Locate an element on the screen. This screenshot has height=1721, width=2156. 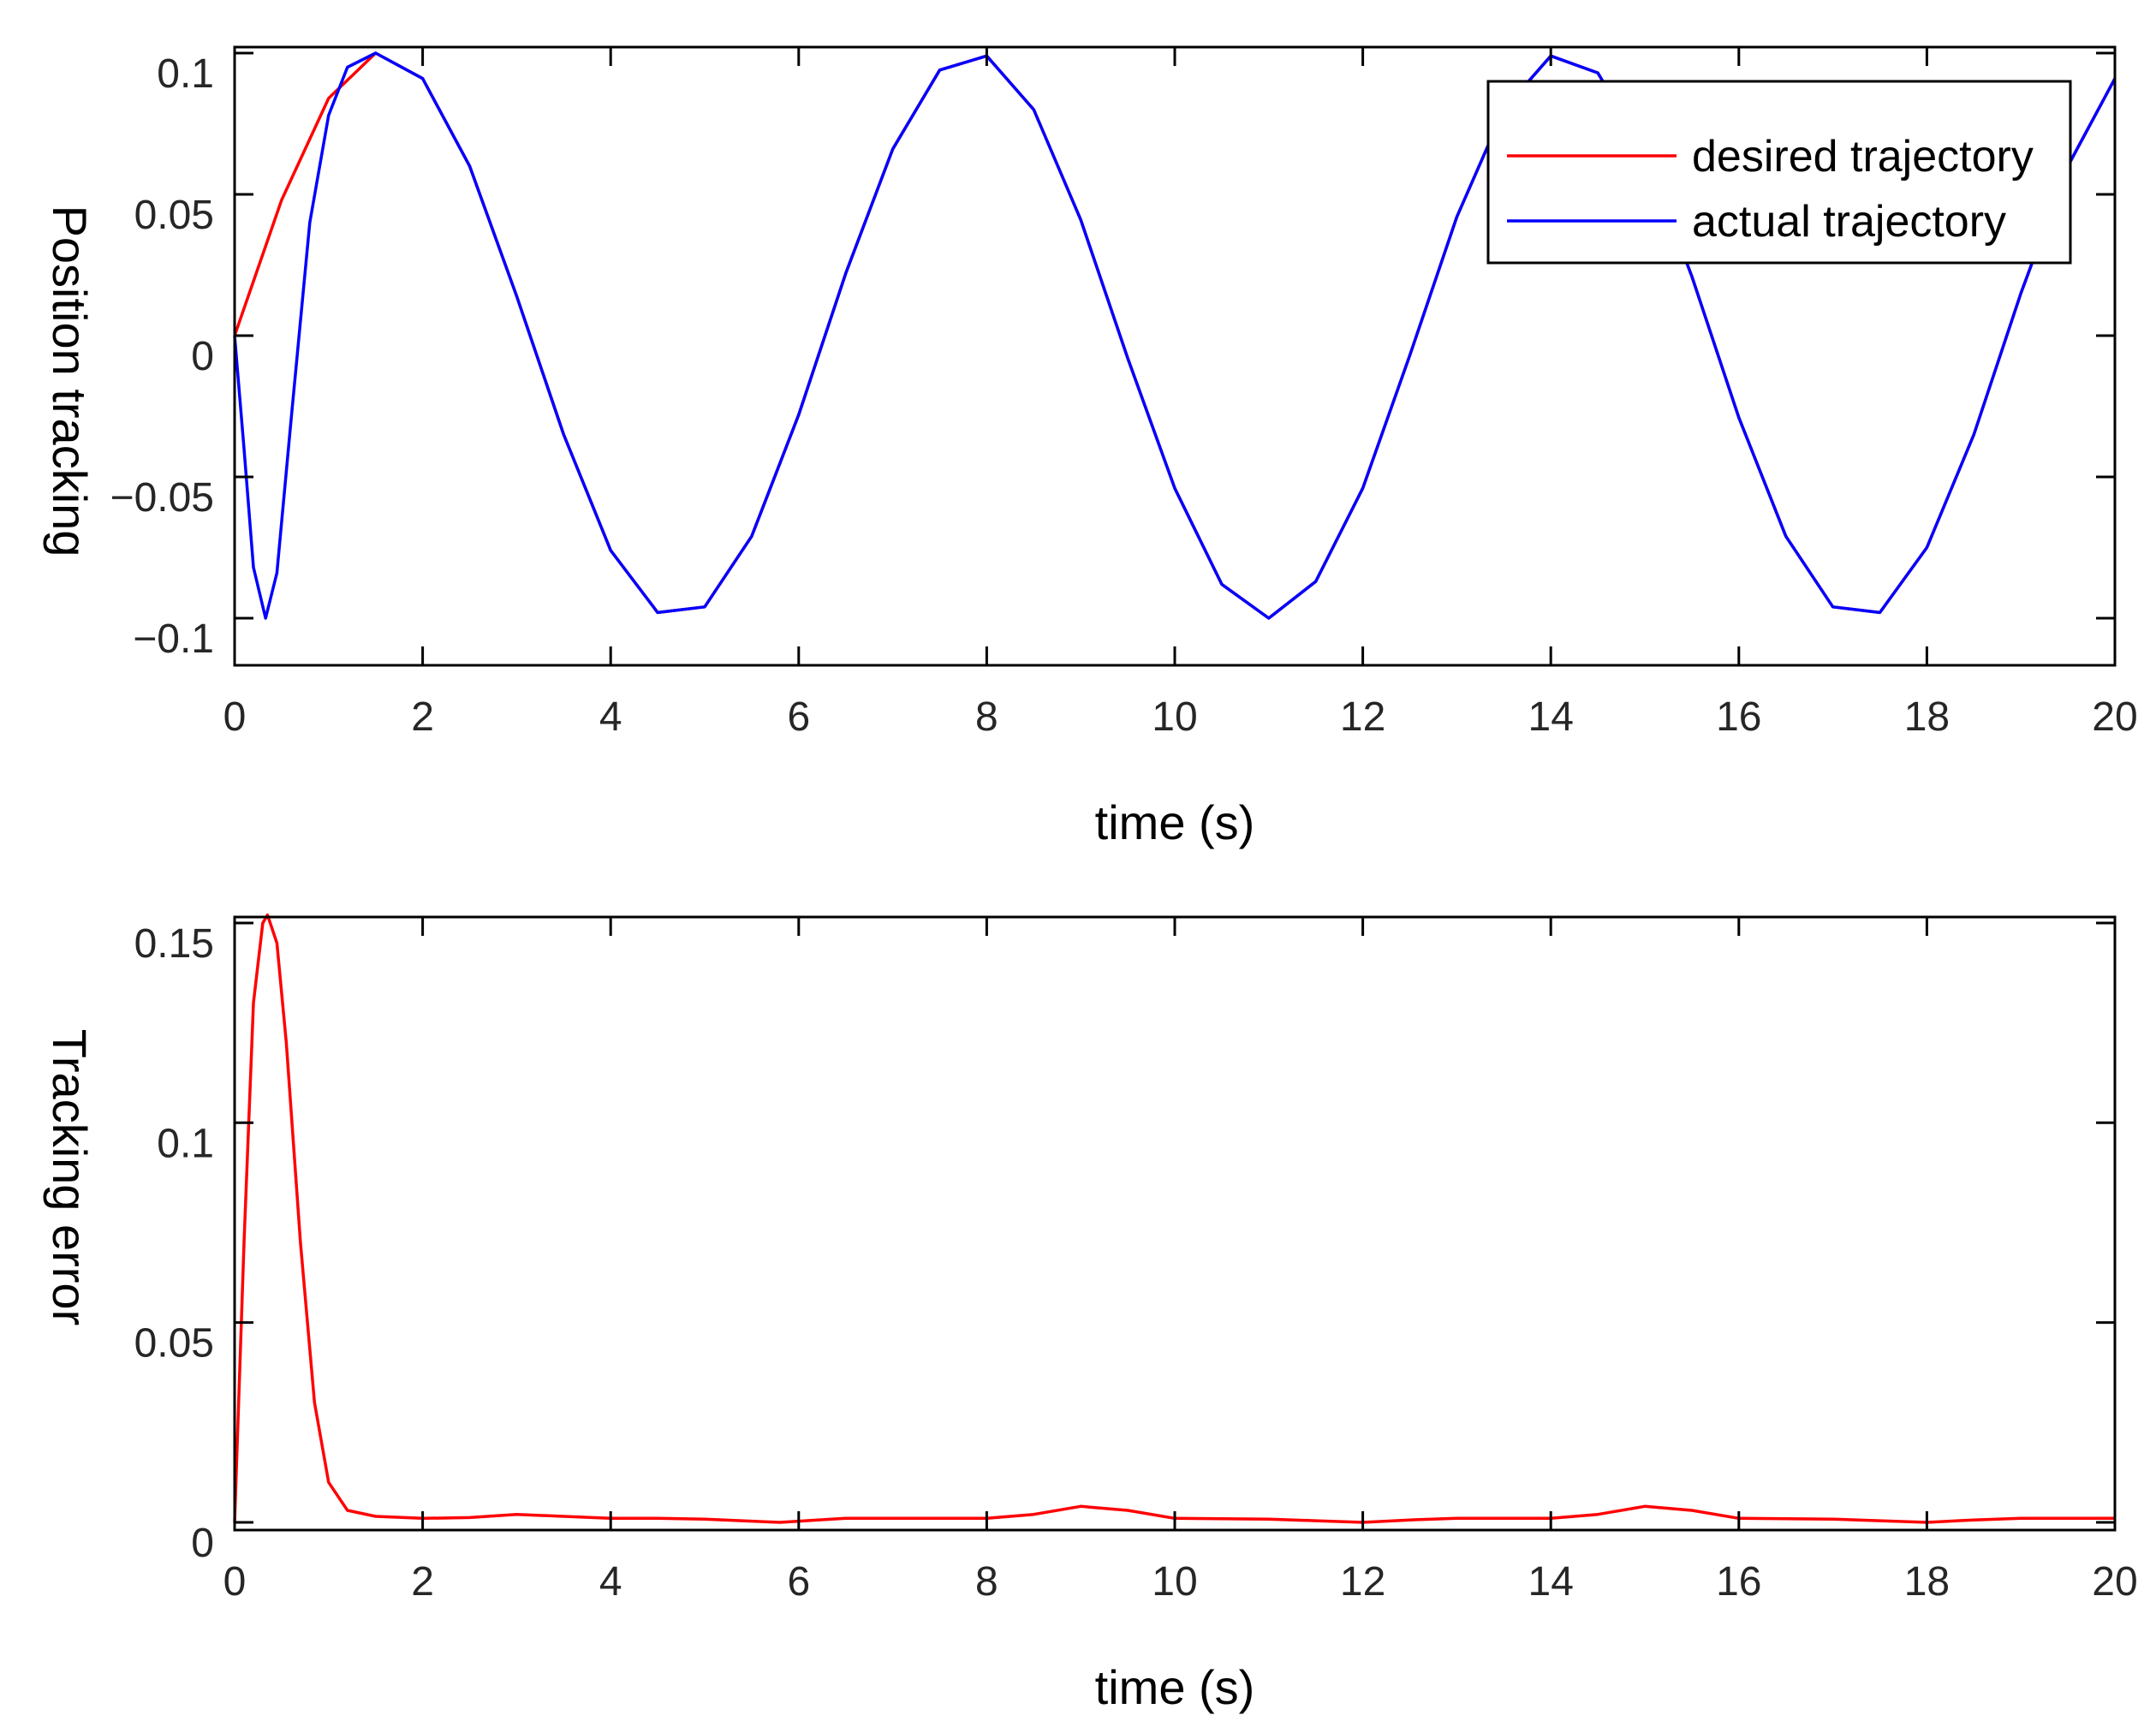
error-ylabel: Tracking error is located at coordinates (70, 1177).